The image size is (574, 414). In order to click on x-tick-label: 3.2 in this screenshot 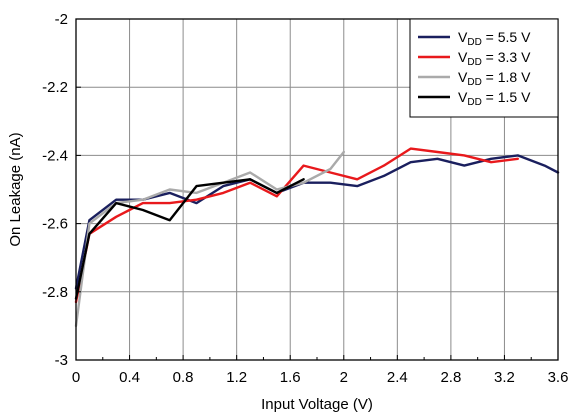, I will do `click(504, 377)`.